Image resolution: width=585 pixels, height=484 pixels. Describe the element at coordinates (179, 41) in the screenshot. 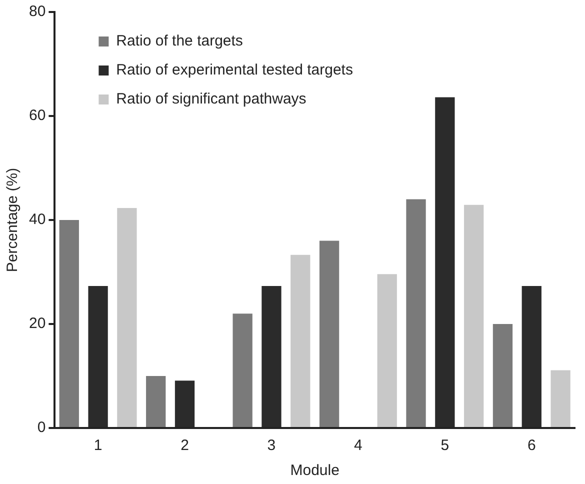

I see `legend-label: Ratio of the targets` at that location.